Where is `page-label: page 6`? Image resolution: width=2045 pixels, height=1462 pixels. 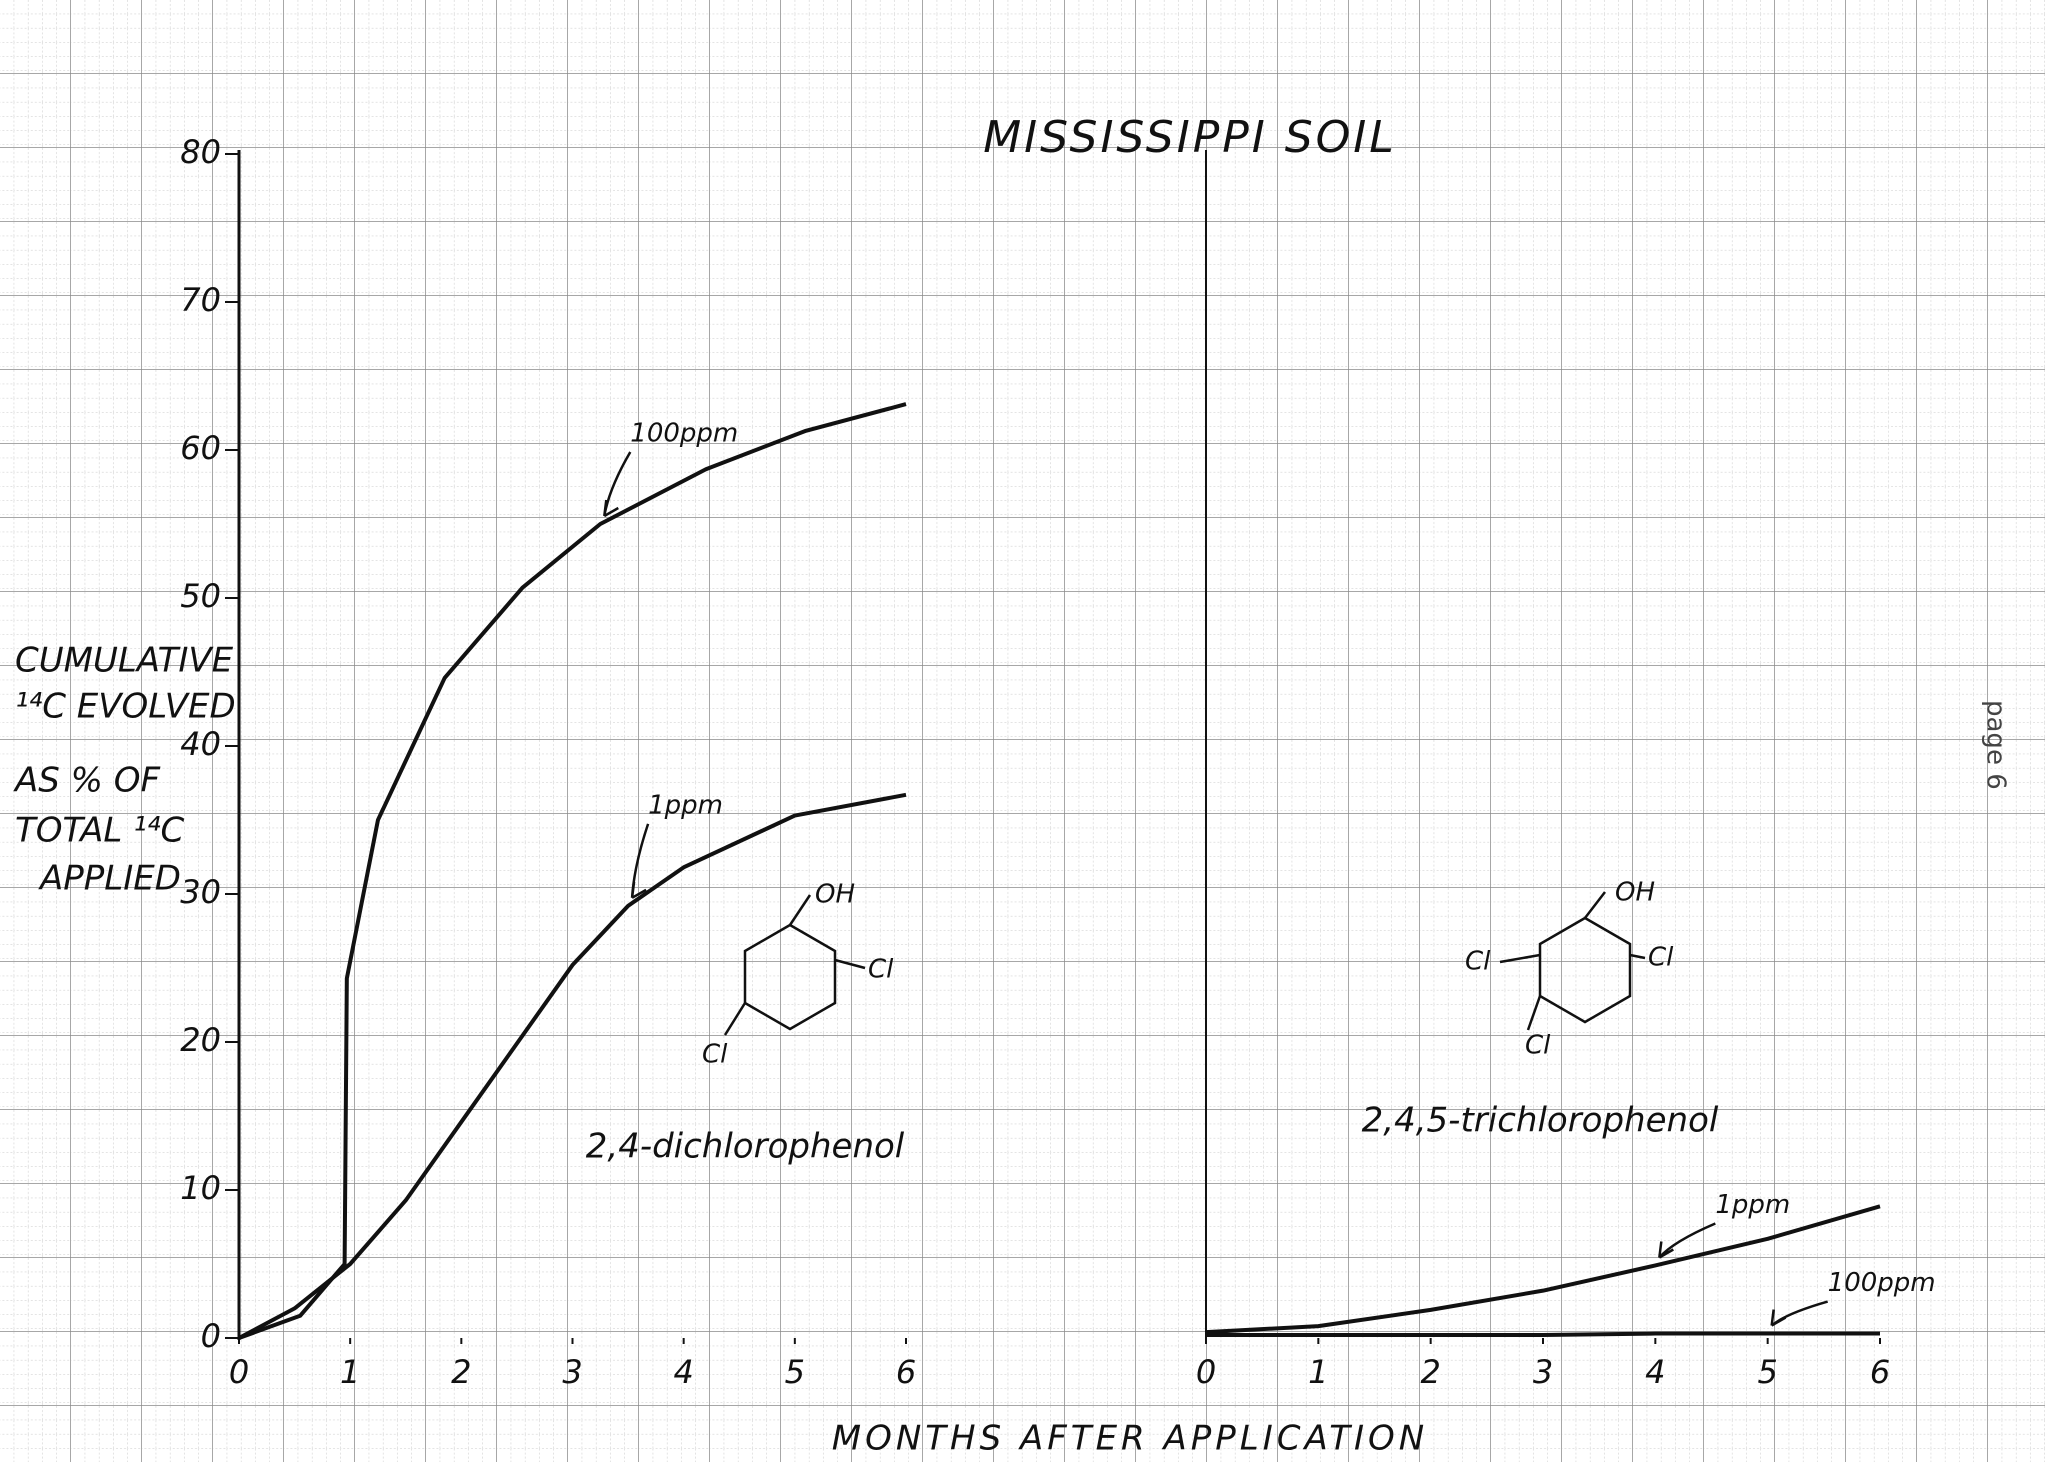
page-label: page 6 is located at coordinates (1996, 745).